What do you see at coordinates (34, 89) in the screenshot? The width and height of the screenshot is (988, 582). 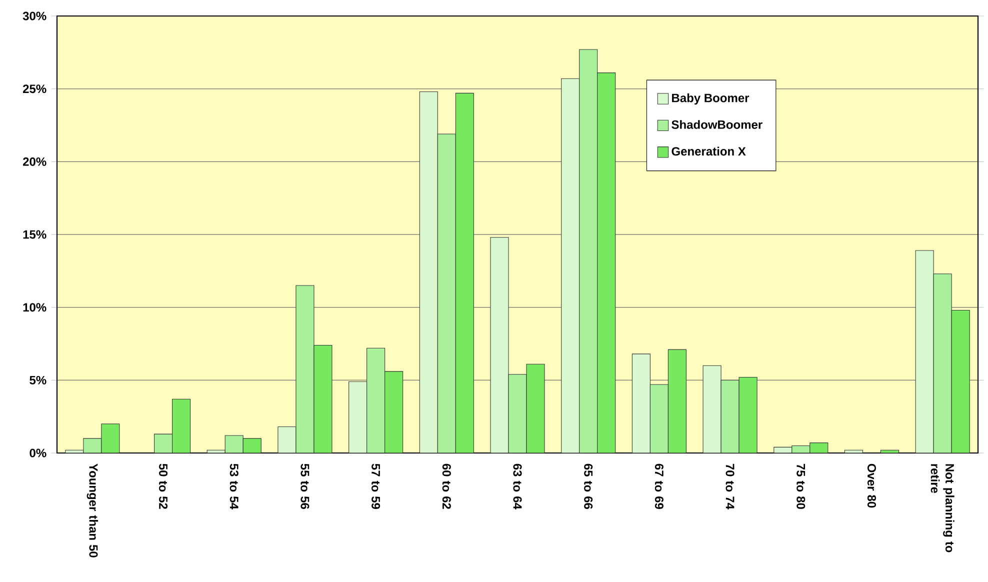 I see `y-tick-label: 25%` at bounding box center [34, 89].